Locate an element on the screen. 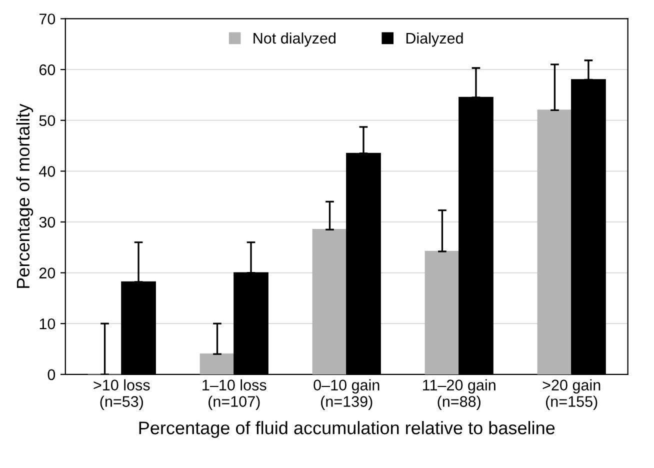  x-axis-title: Percentage of fluid accumulation relative to baseline is located at coordinates (347, 429).